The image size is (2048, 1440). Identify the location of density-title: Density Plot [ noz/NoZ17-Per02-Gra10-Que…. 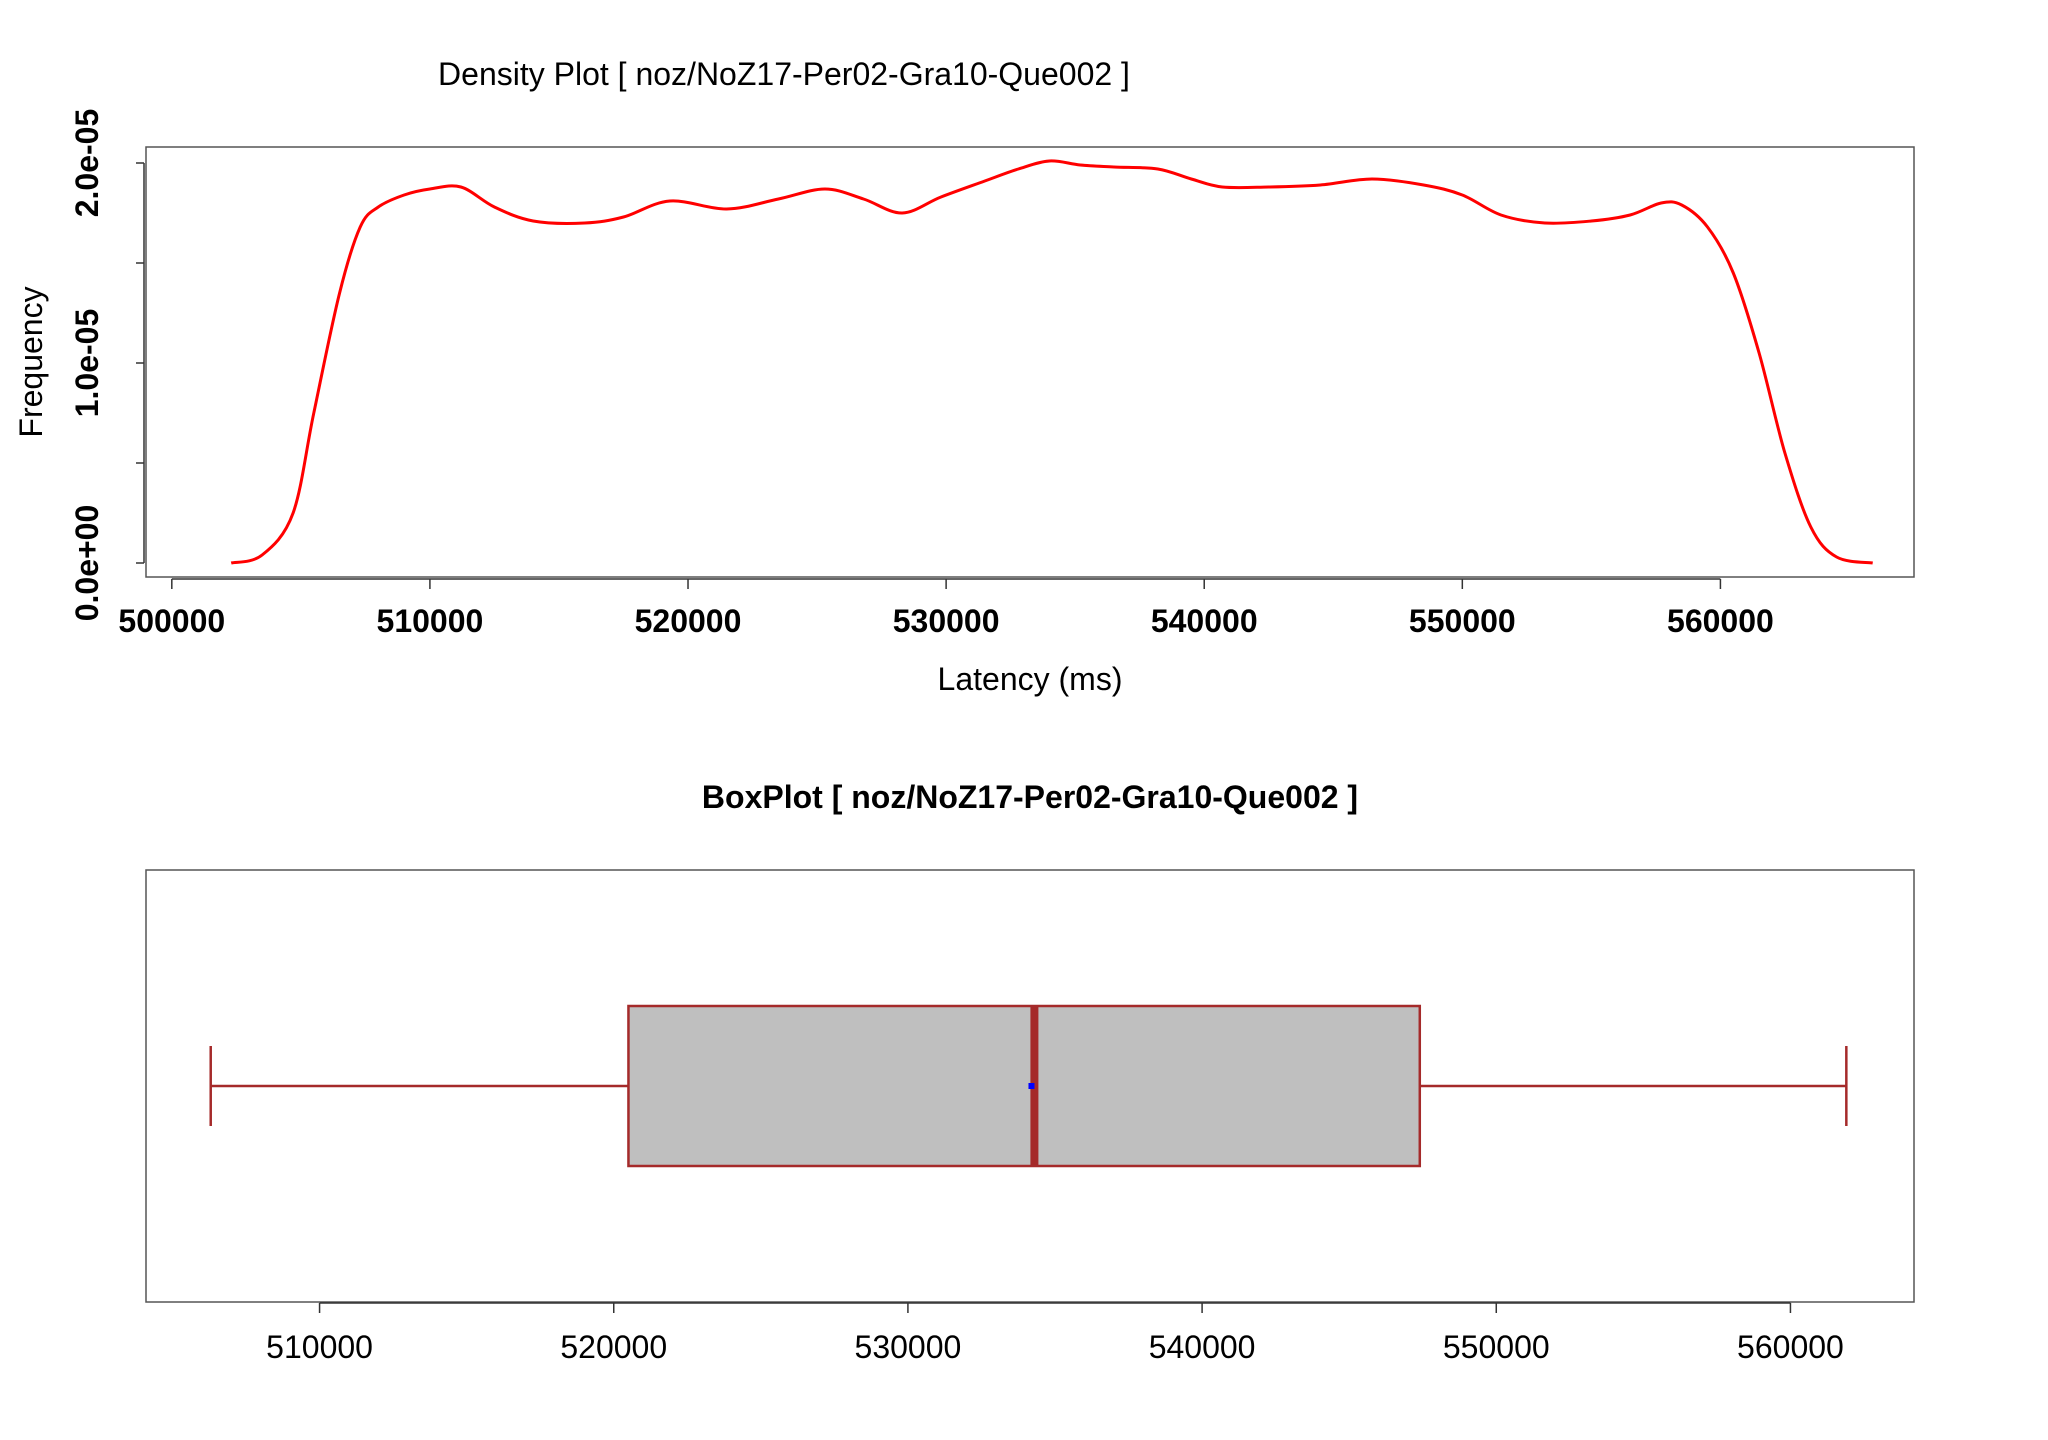
(784, 74).